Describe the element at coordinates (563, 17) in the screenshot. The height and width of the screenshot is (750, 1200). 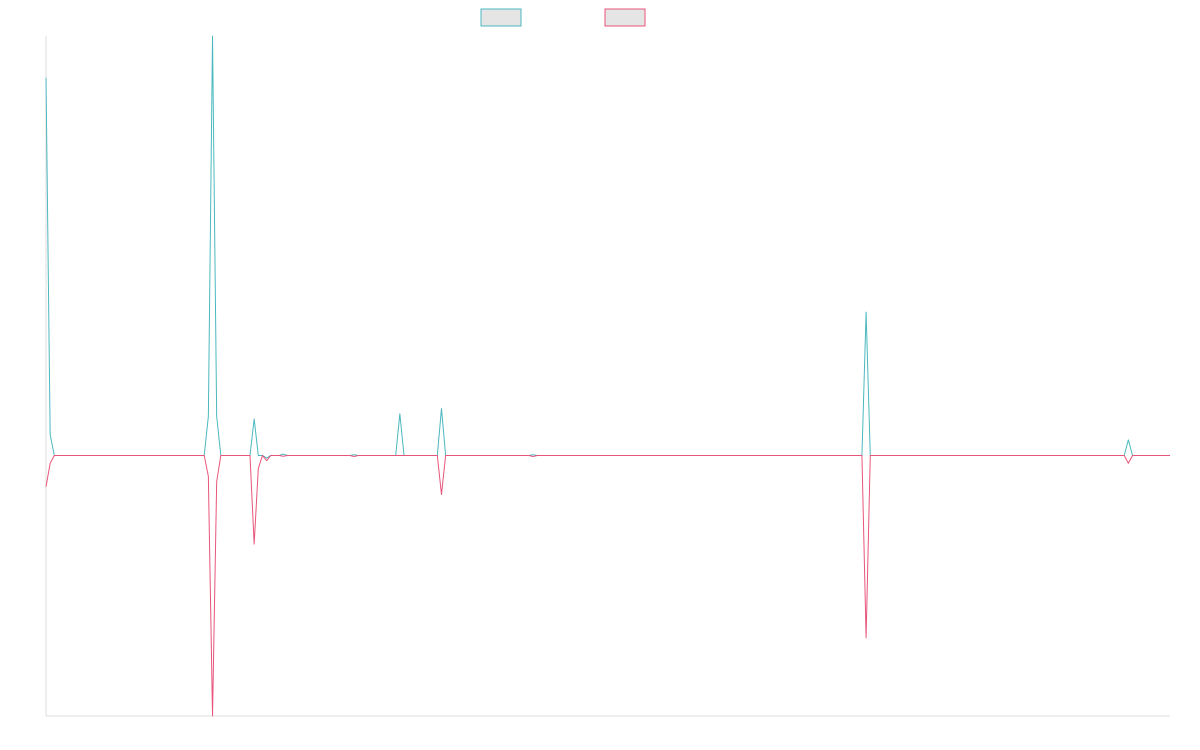
I see `legend` at that location.